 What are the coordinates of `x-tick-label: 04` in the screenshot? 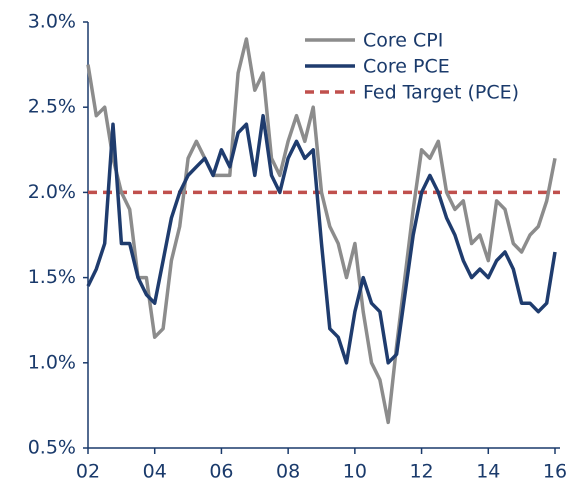 It's located at (155, 472).